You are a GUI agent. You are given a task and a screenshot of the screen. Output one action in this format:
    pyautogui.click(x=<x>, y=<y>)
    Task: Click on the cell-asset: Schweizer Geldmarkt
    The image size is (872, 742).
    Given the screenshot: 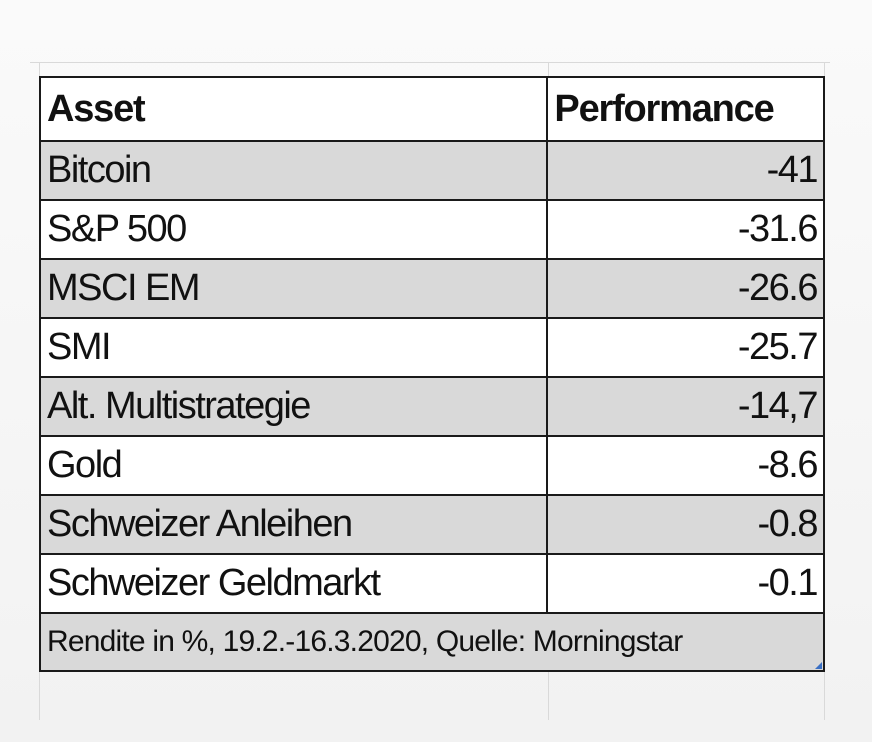 What is the action you would take?
    pyautogui.click(x=293, y=583)
    